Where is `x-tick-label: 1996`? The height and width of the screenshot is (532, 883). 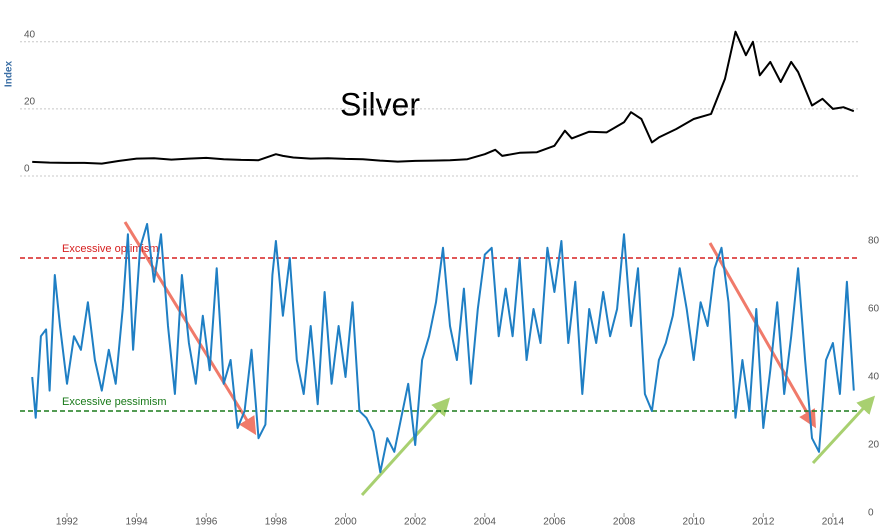
x-tick-label: 1996 is located at coordinates (206, 522).